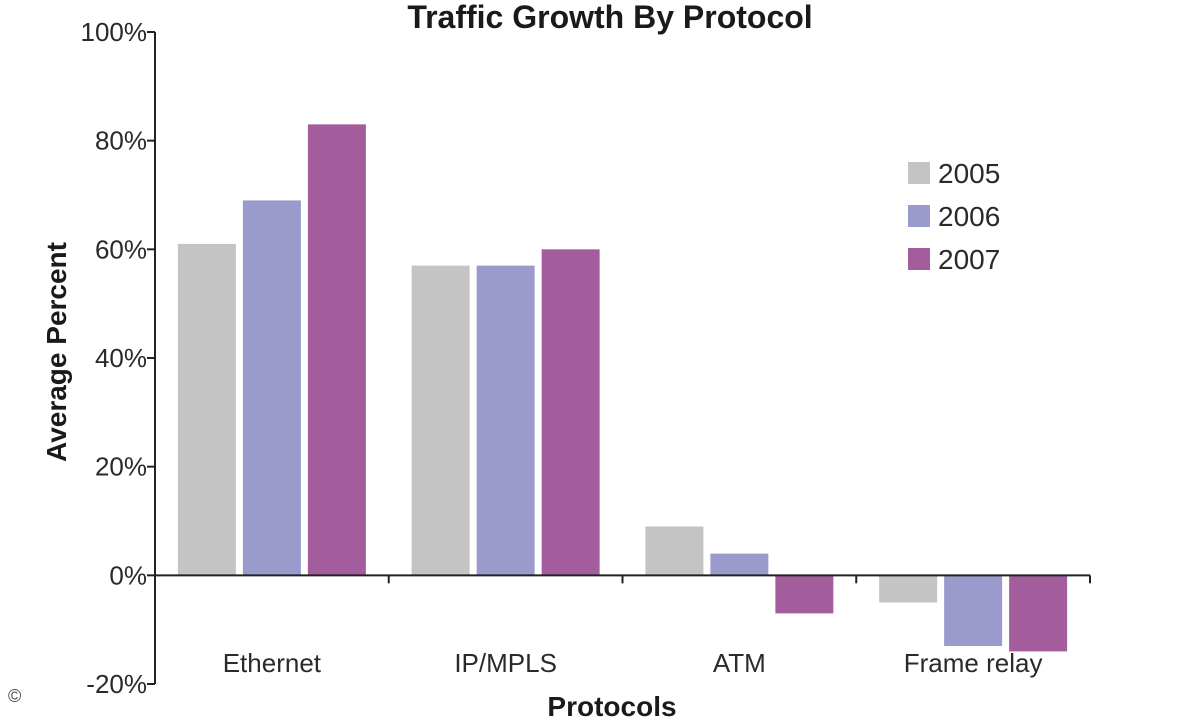  I want to click on legend: 2005 2006 2007, so click(954, 216).